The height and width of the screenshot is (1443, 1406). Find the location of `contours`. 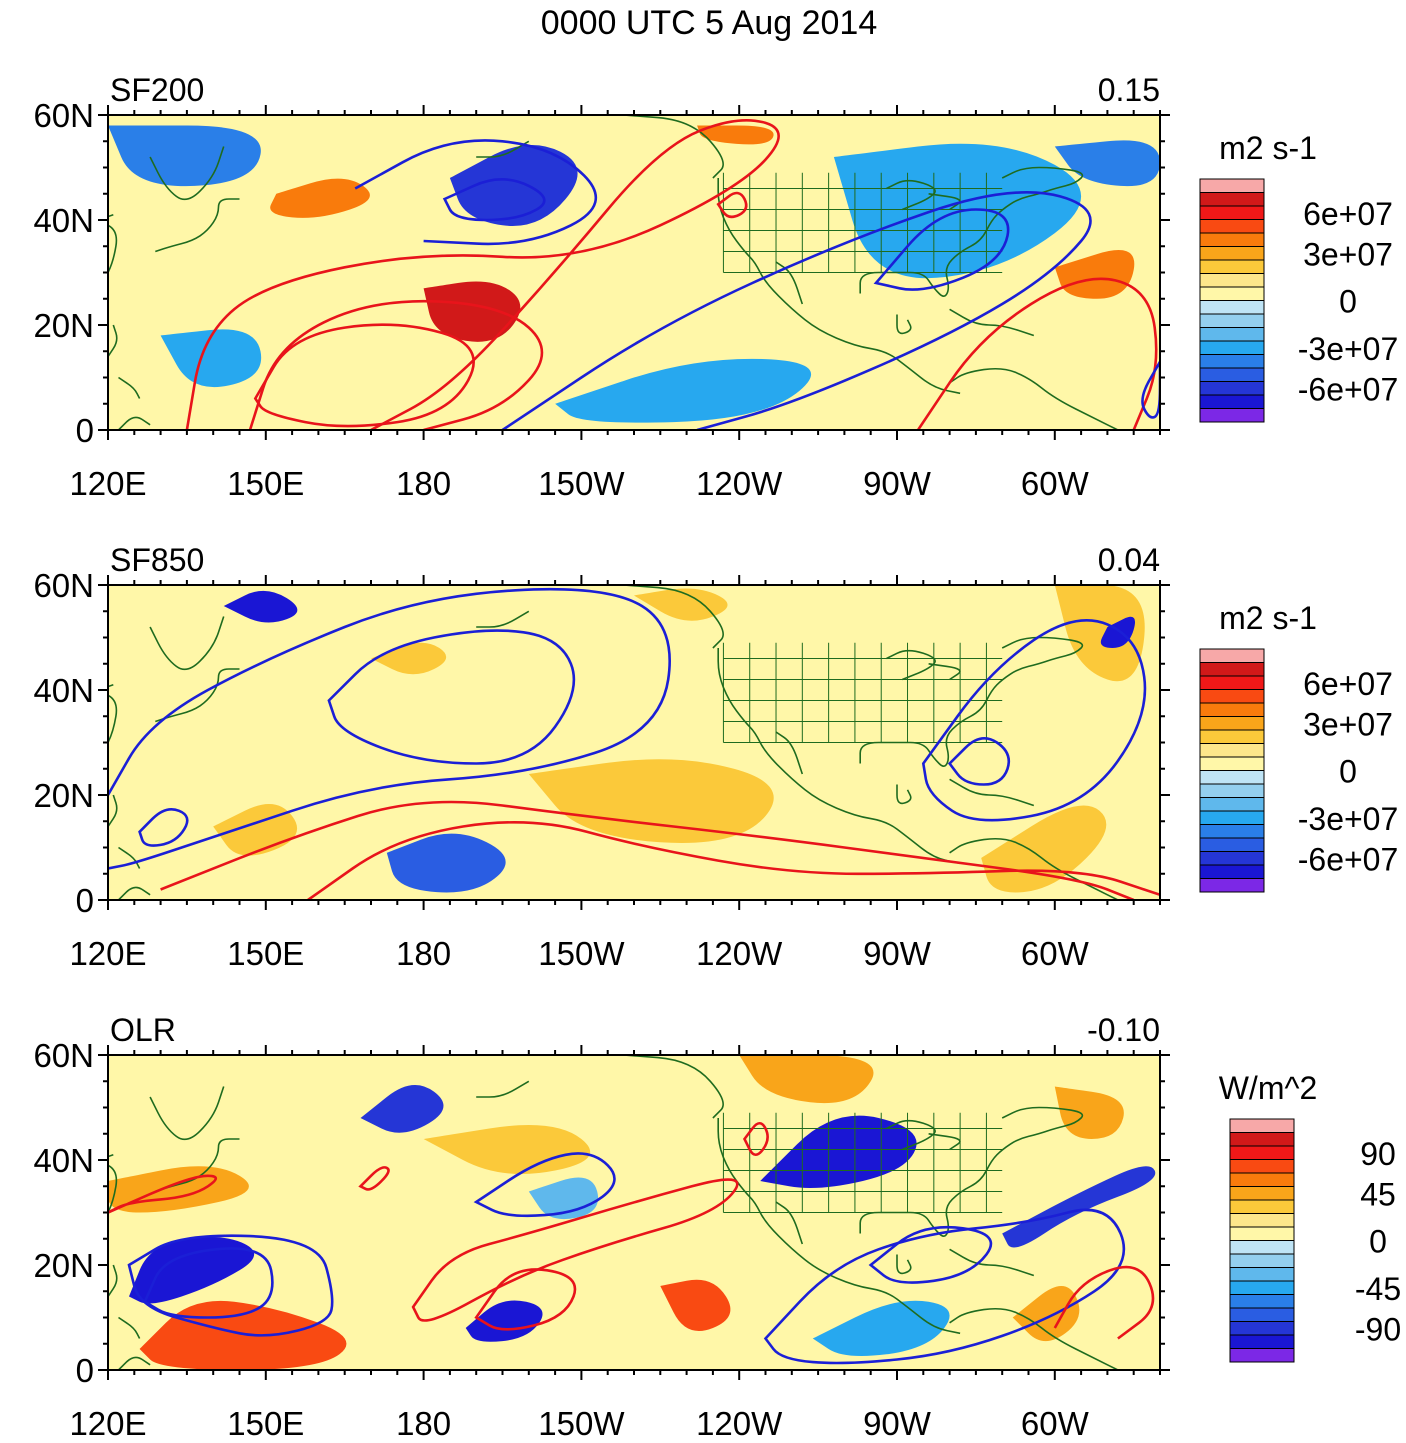

contours is located at coordinates (672, 274).